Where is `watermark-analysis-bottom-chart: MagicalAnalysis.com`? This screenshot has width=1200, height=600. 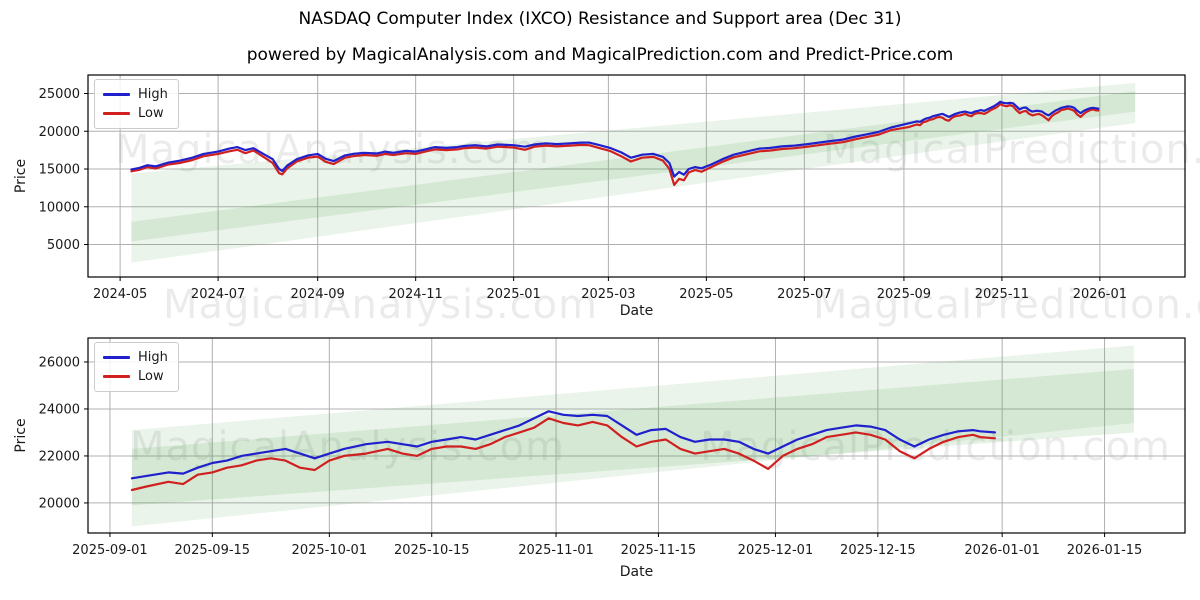 watermark-analysis-bottom-chart: MagicalAnalysis.com is located at coordinates (348, 447).